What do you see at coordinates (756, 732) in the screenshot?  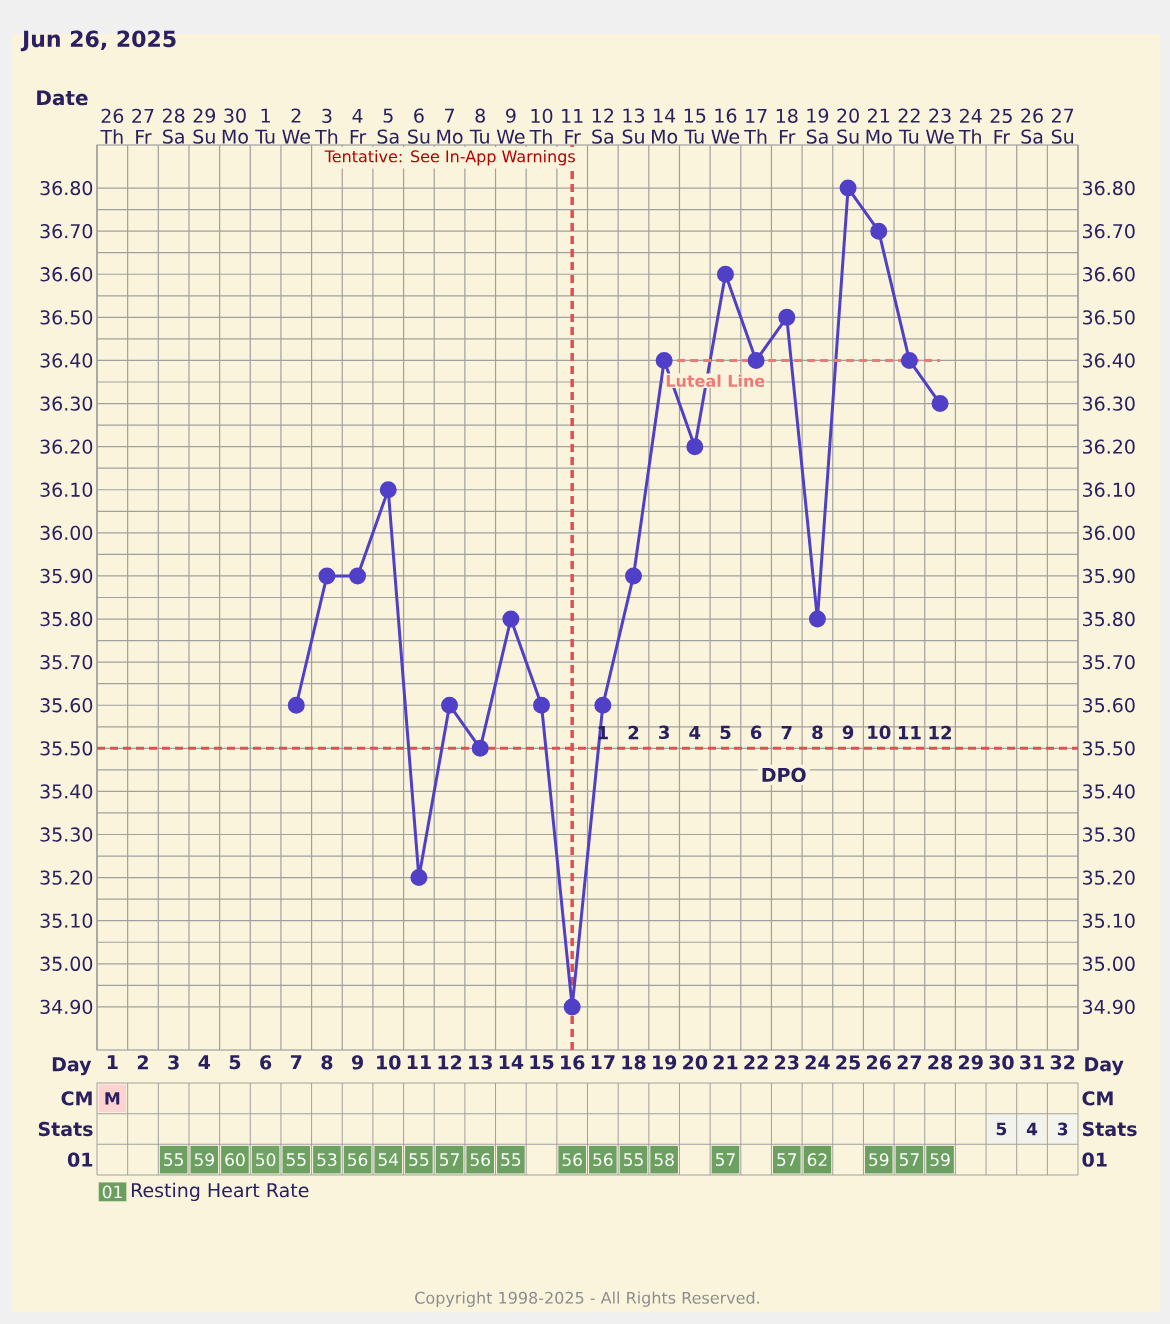 I see `annotation: 6` at bounding box center [756, 732].